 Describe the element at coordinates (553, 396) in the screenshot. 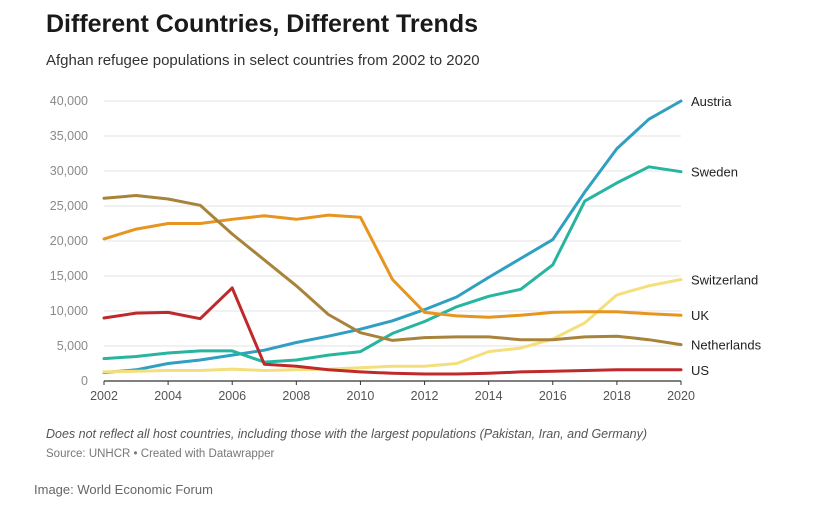

I see `x-tick-label: 2016` at that location.